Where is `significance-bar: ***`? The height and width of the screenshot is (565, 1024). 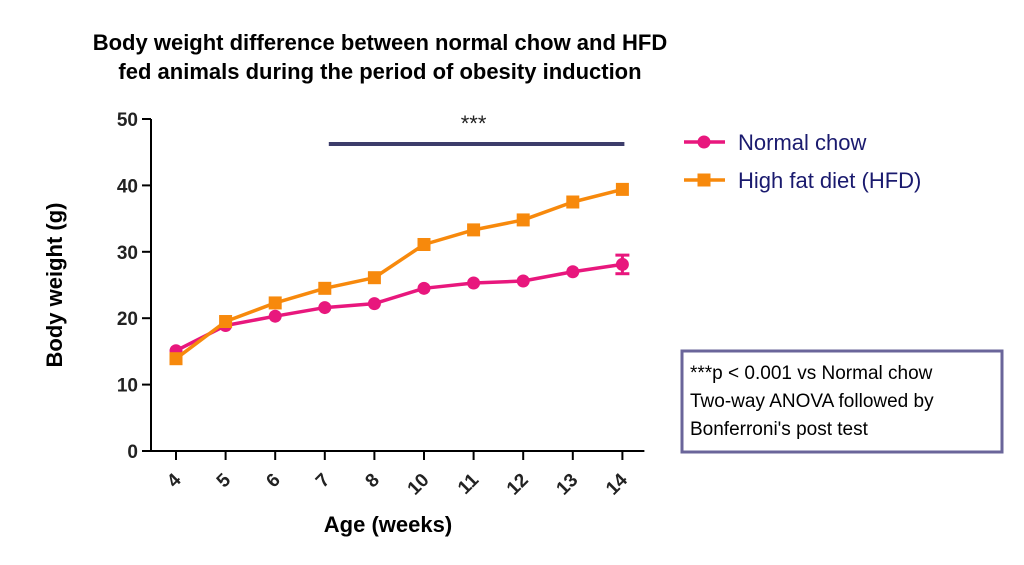
significance-bar: *** is located at coordinates (476, 128).